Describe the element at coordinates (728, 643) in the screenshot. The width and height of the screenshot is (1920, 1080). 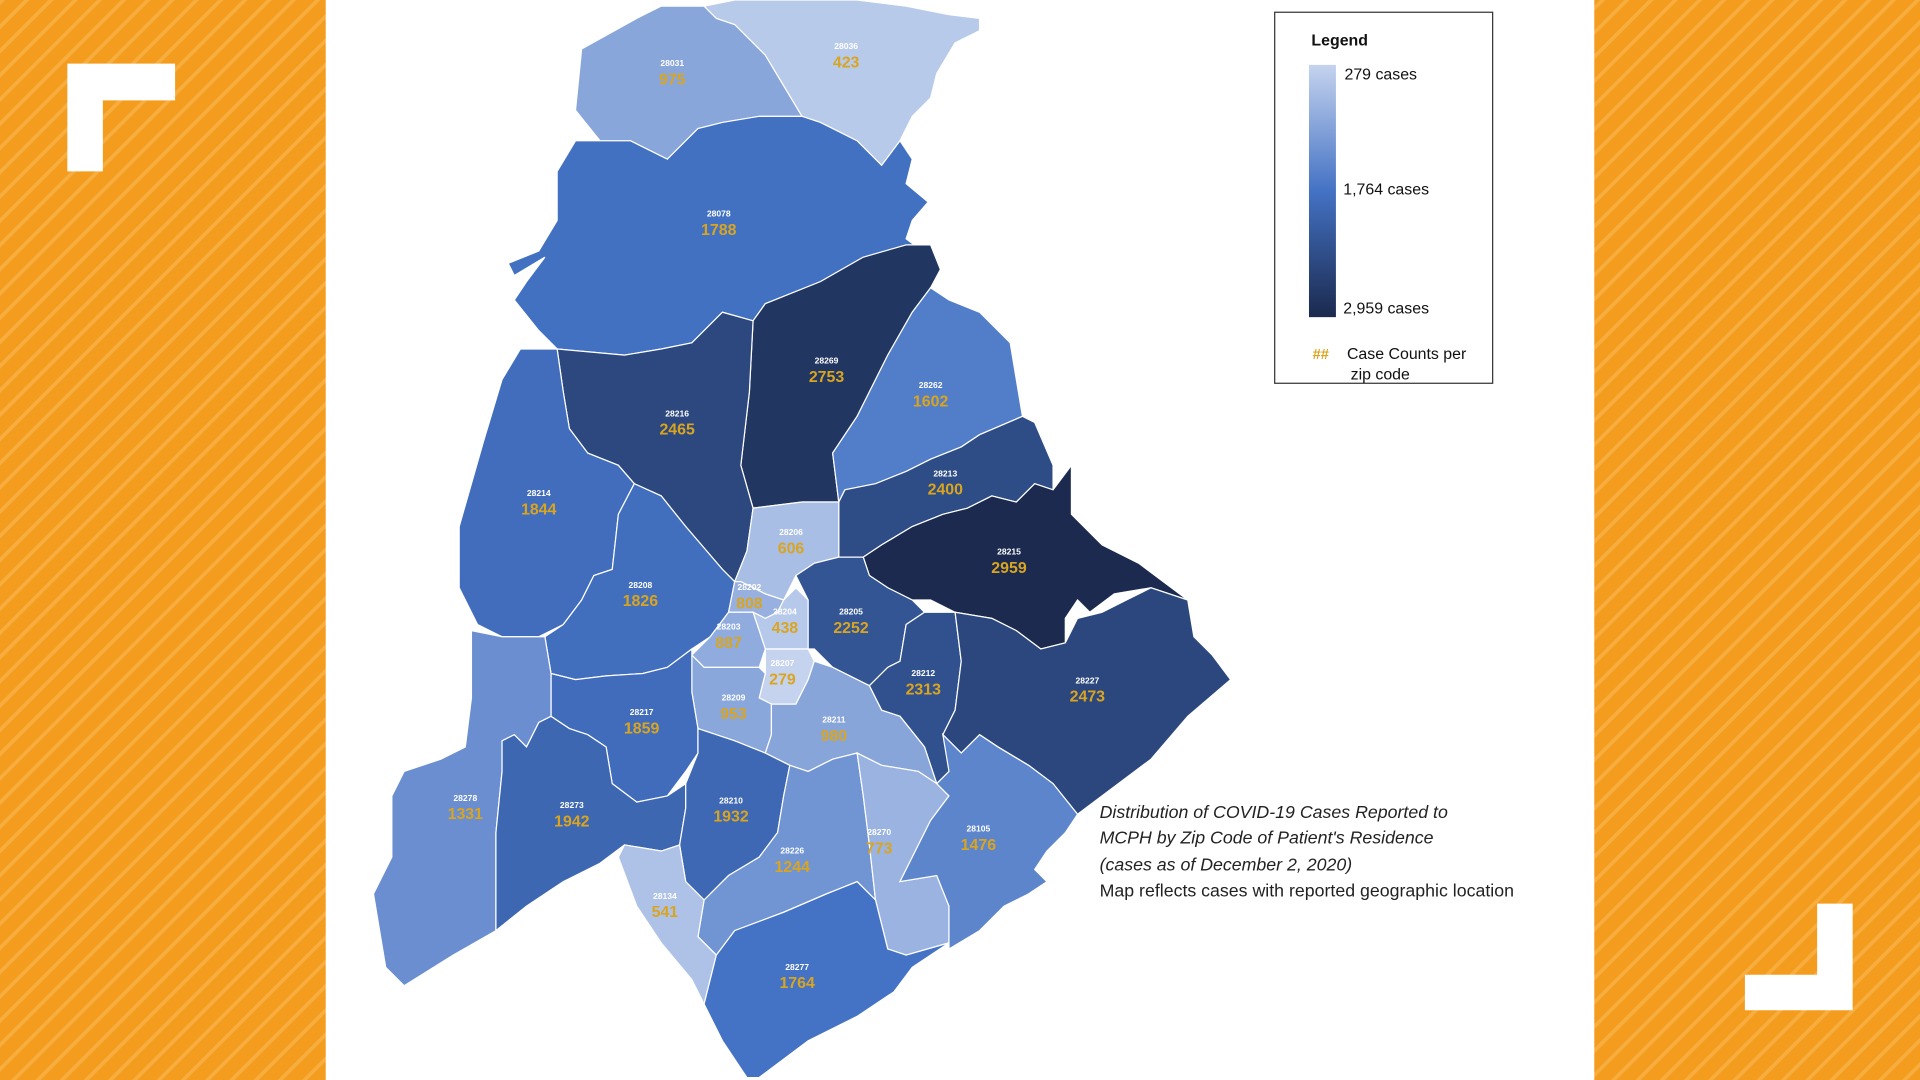
I see `case-count: 887` at that location.